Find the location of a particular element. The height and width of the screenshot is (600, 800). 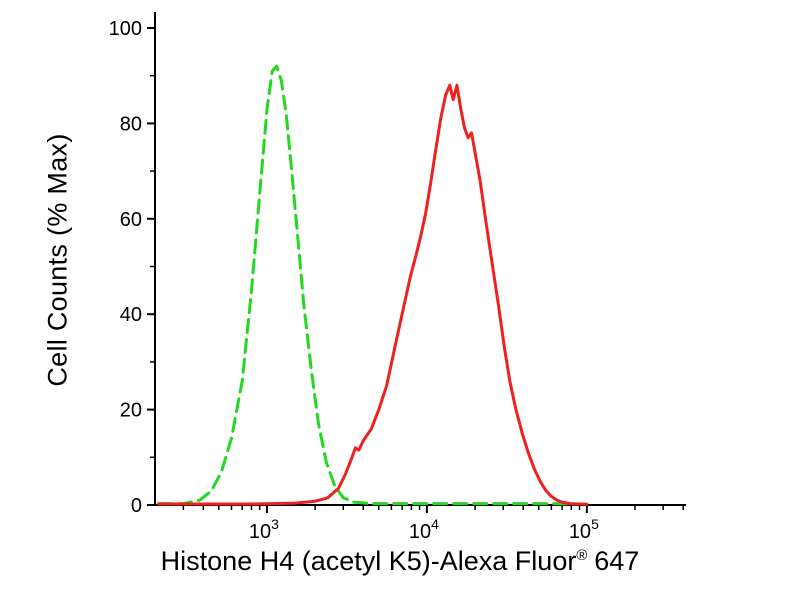

x-tick-label: 10³ is located at coordinates (264, 529).